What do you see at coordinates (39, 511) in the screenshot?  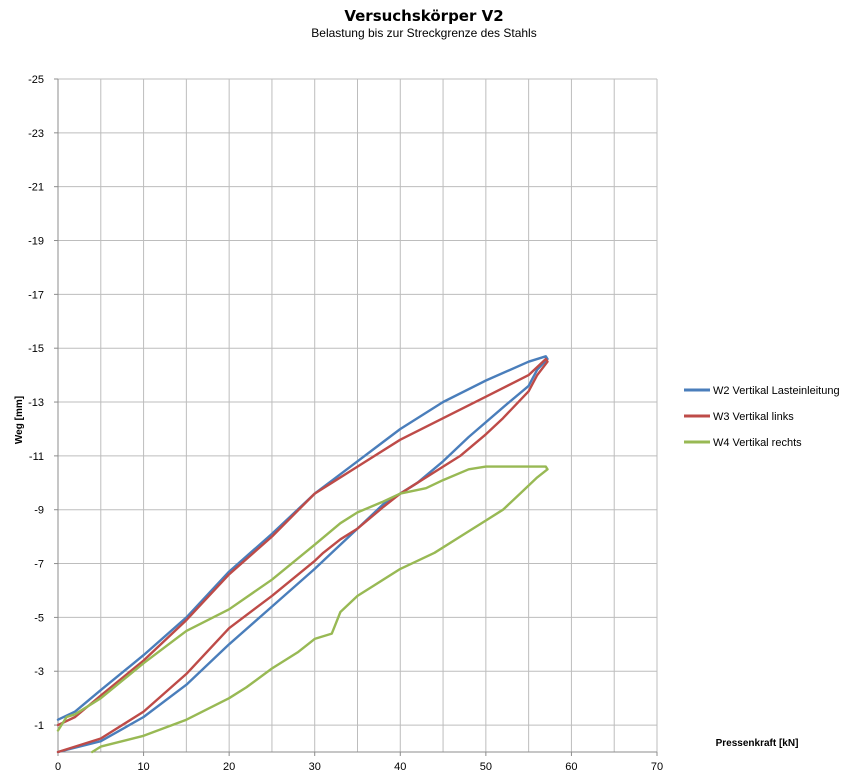 I see `y-tick-label: -9` at bounding box center [39, 511].